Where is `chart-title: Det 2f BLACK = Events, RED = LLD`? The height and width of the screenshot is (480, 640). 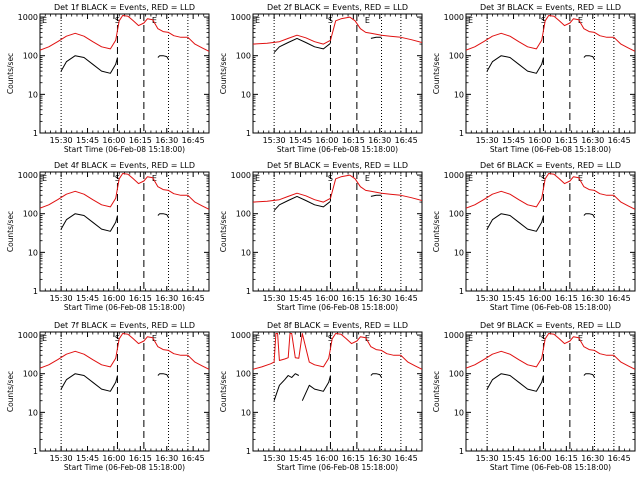
chart-title: Det 2f BLACK = Events, RED = LLD is located at coordinates (337, 7).